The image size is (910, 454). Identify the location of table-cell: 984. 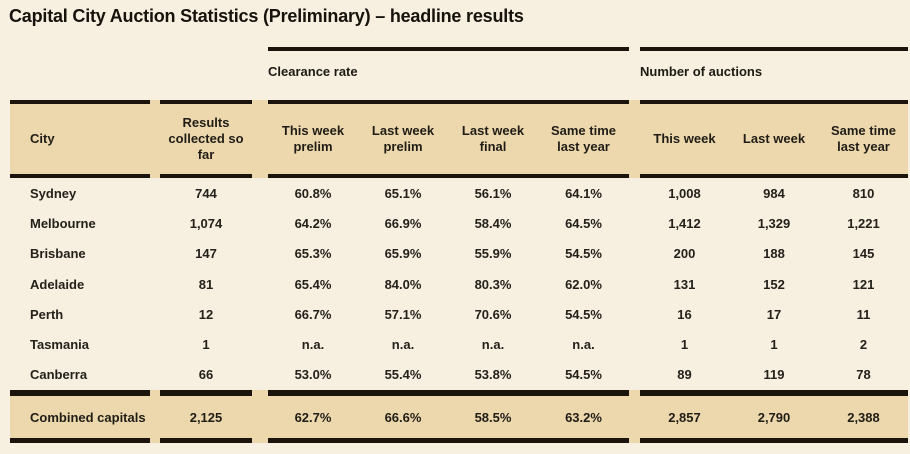
(774, 193).